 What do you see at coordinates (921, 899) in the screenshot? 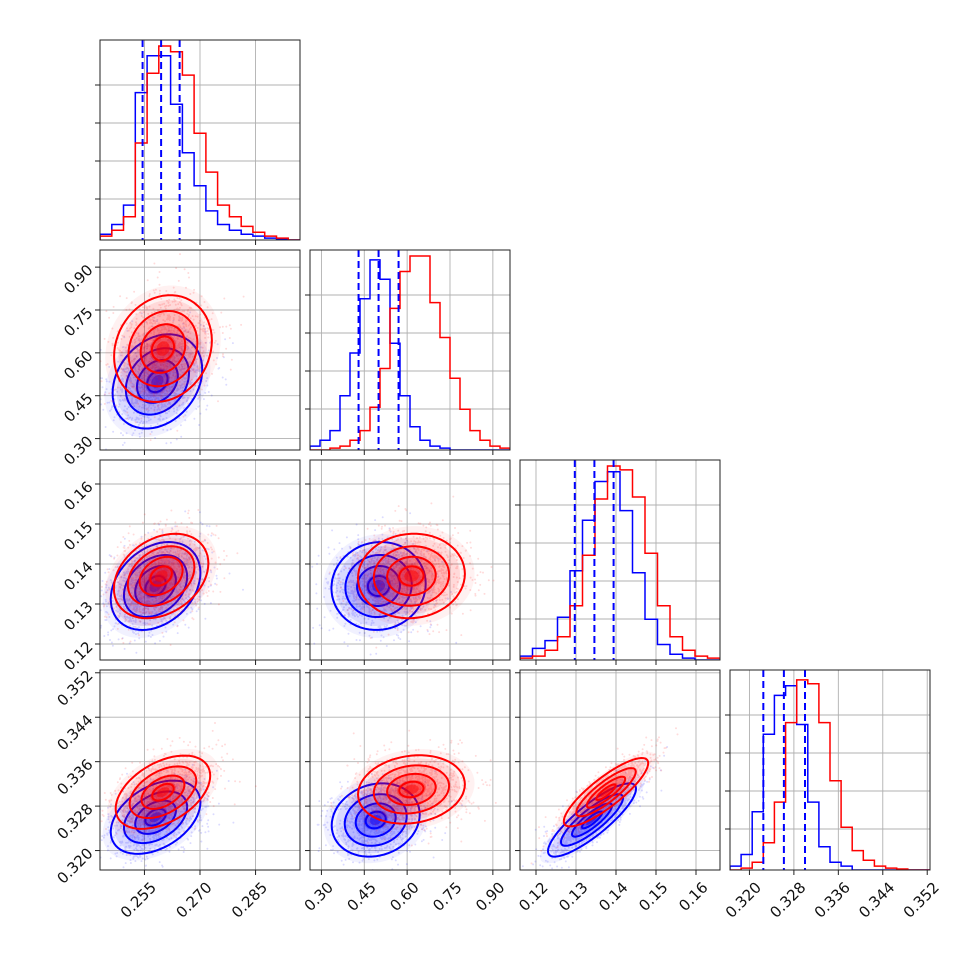
I see `x-tick-label: 0.352` at bounding box center [921, 899].